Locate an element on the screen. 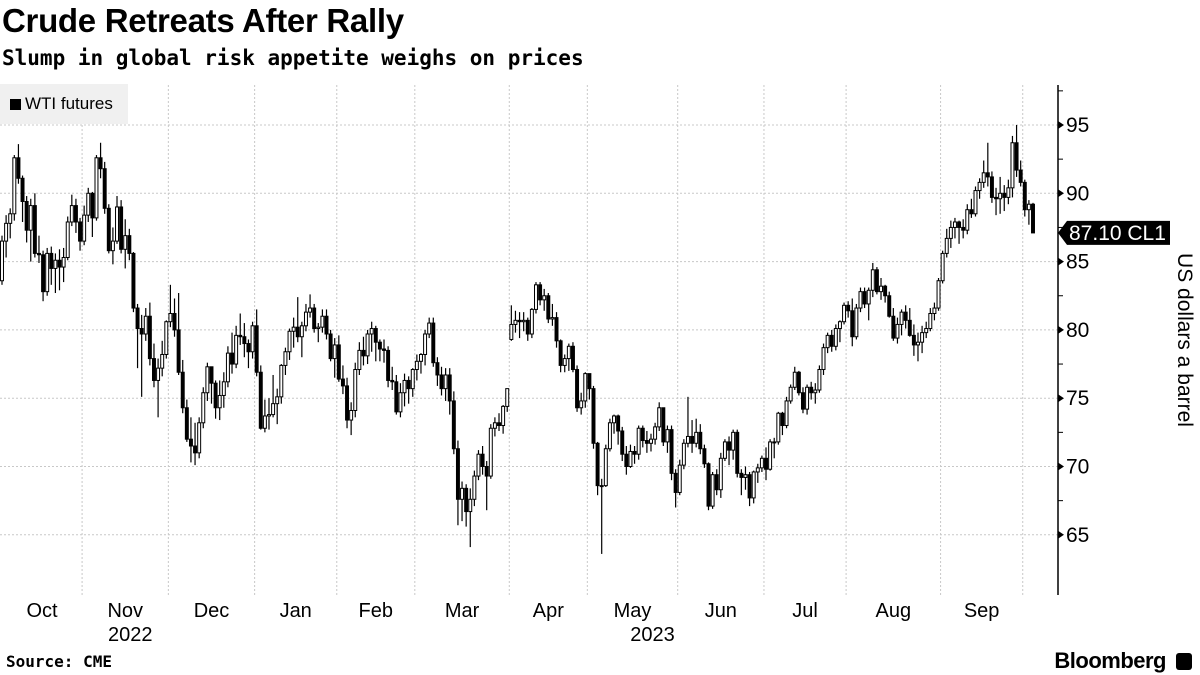 The width and height of the screenshot is (1200, 675). x-tick-label: Oct is located at coordinates (42, 611).